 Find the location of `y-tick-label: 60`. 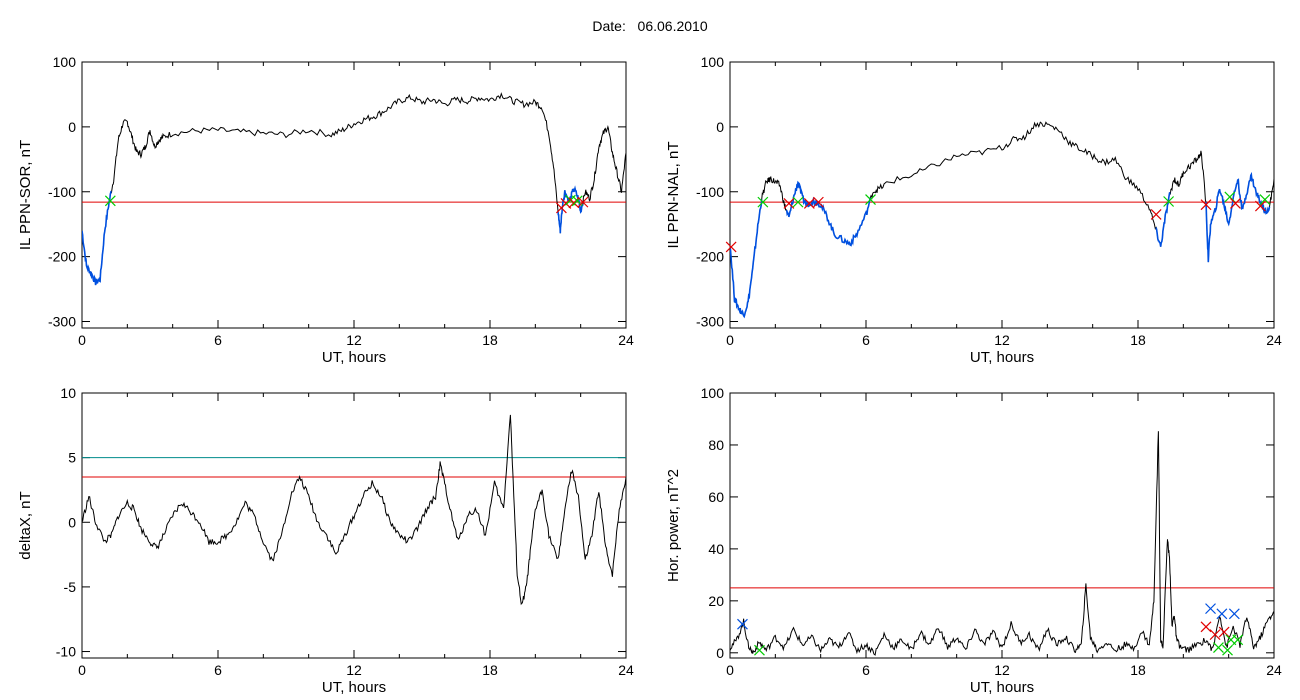

y-tick-label: 60 is located at coordinates (716, 497).